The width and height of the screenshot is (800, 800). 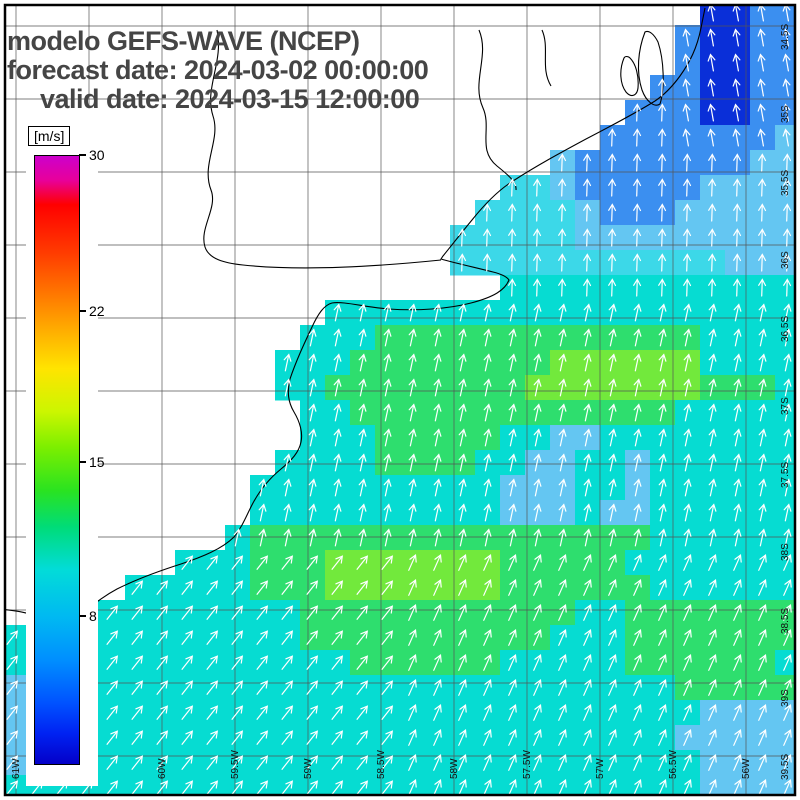 What do you see at coordinates (497, 110) in the screenshot?
I see `river-line` at bounding box center [497, 110].